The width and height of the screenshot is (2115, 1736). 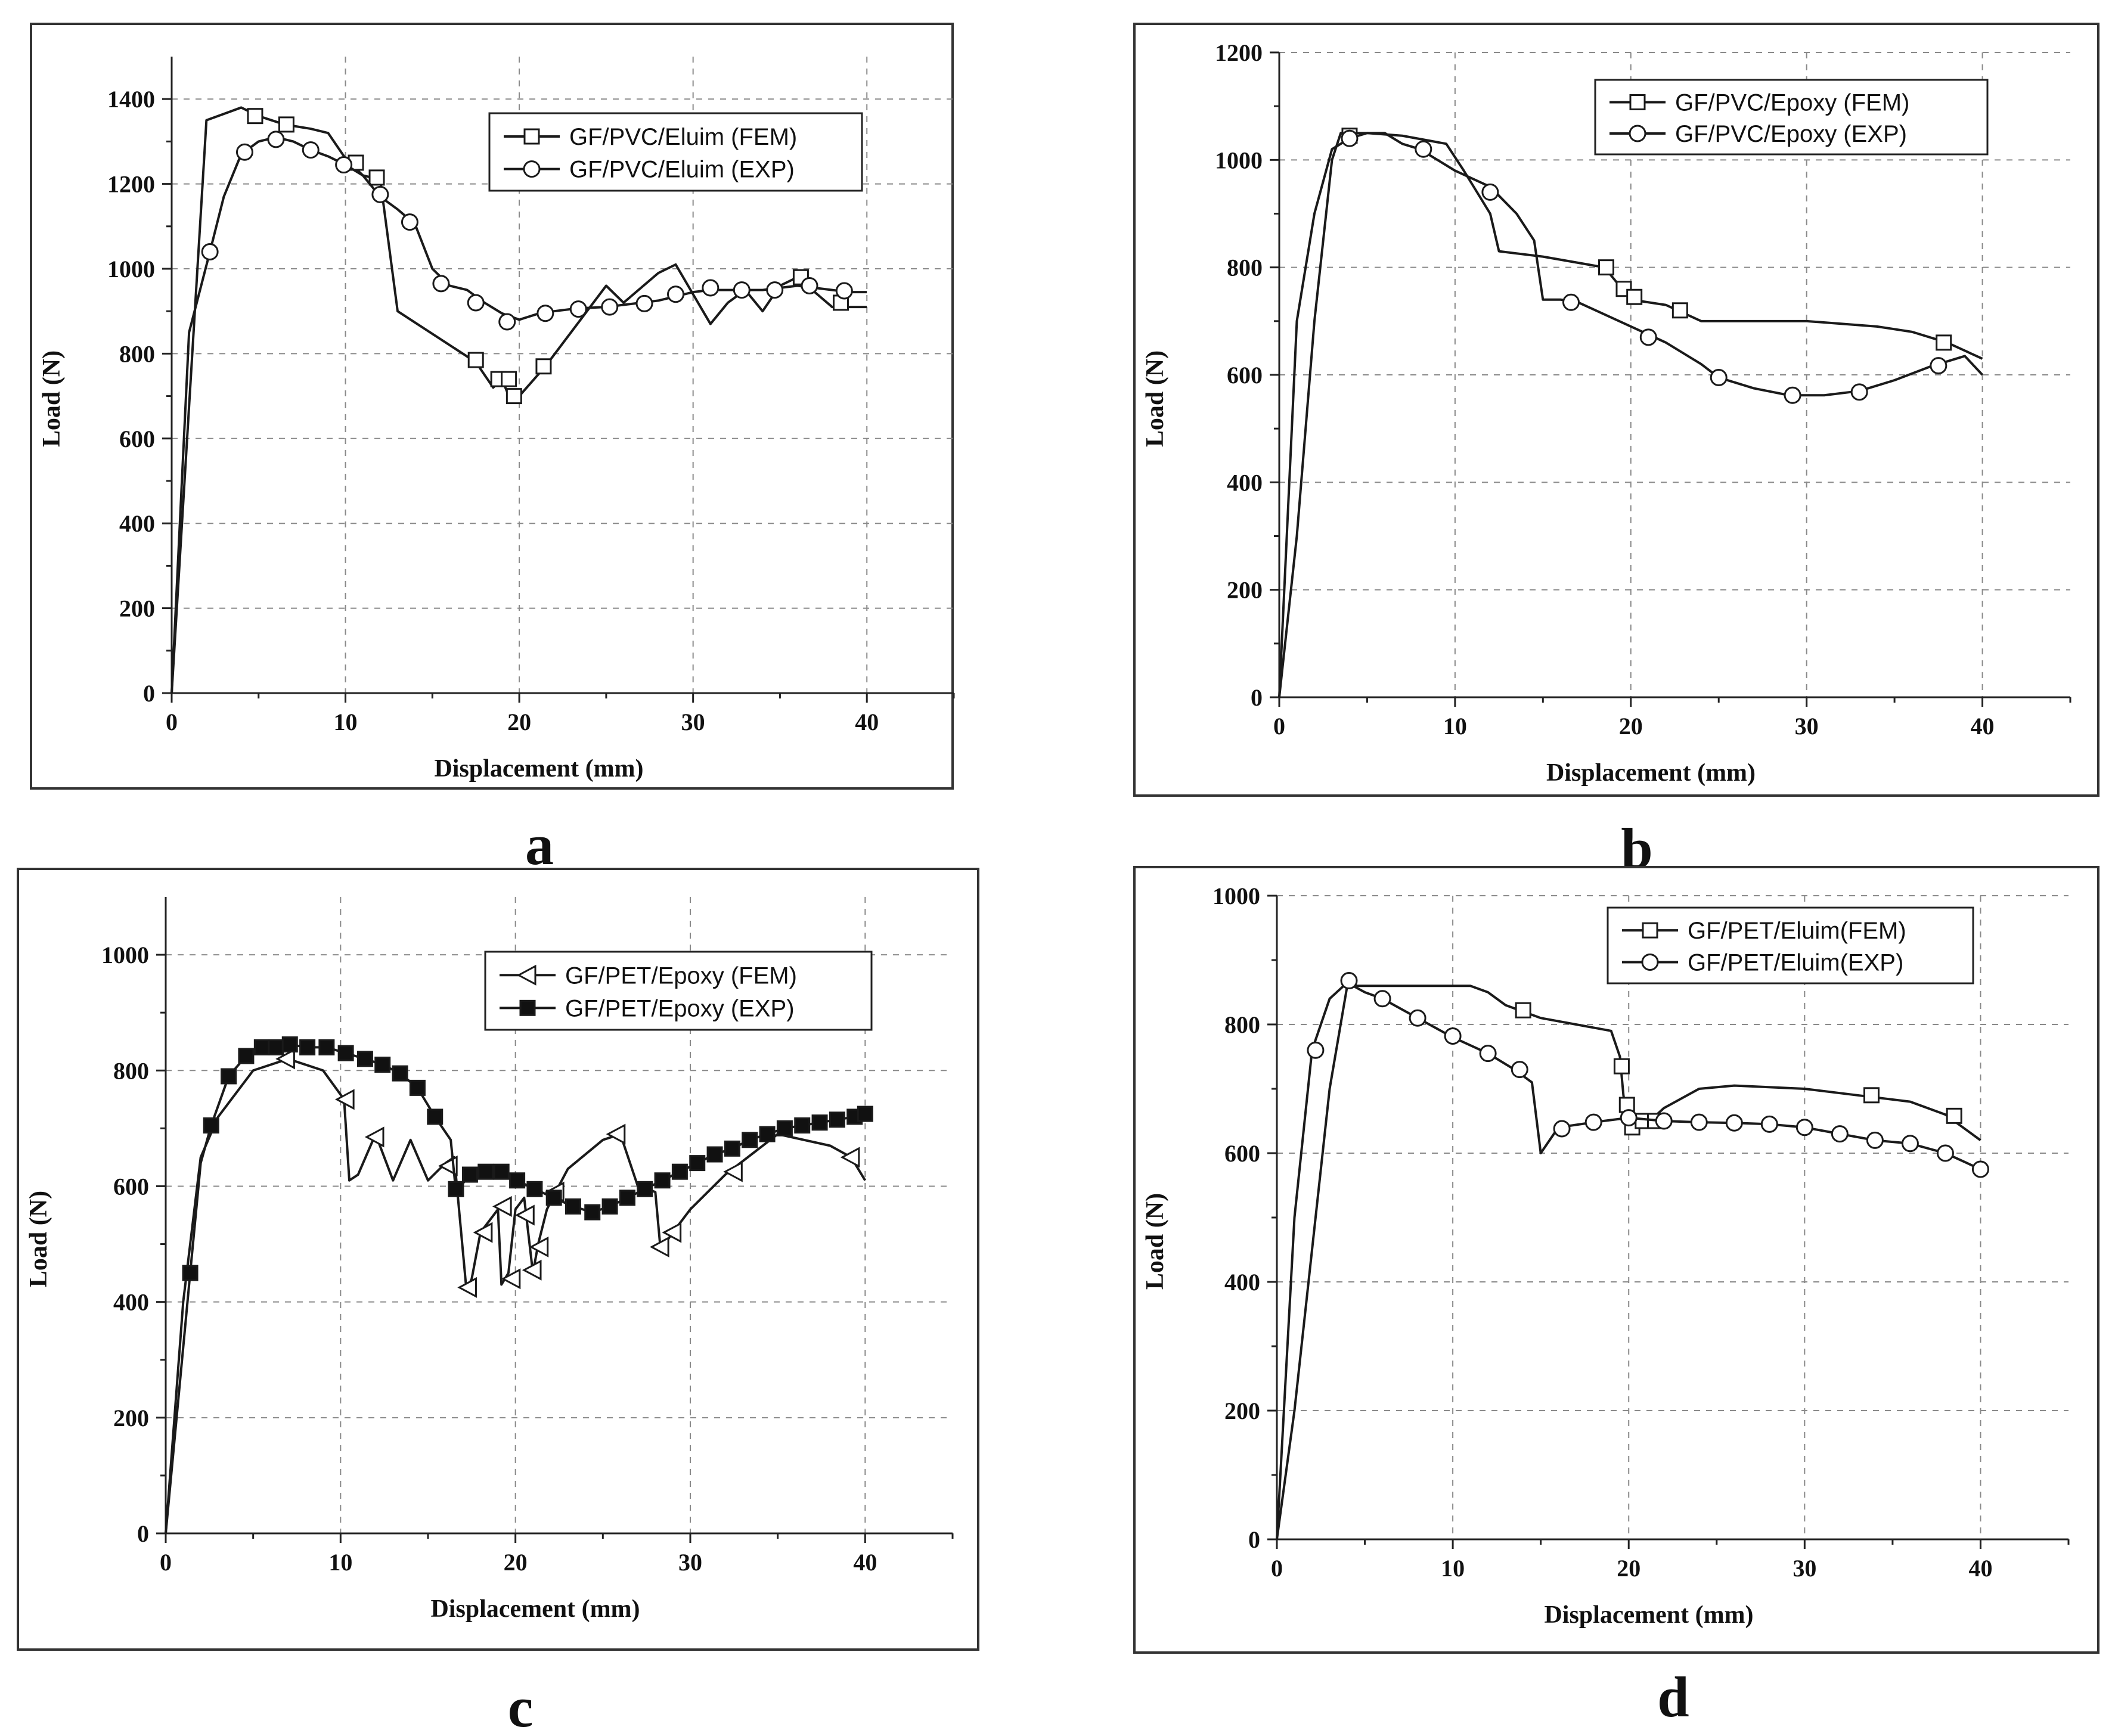 I want to click on panel-letter-d: d, so click(x=1673, y=1697).